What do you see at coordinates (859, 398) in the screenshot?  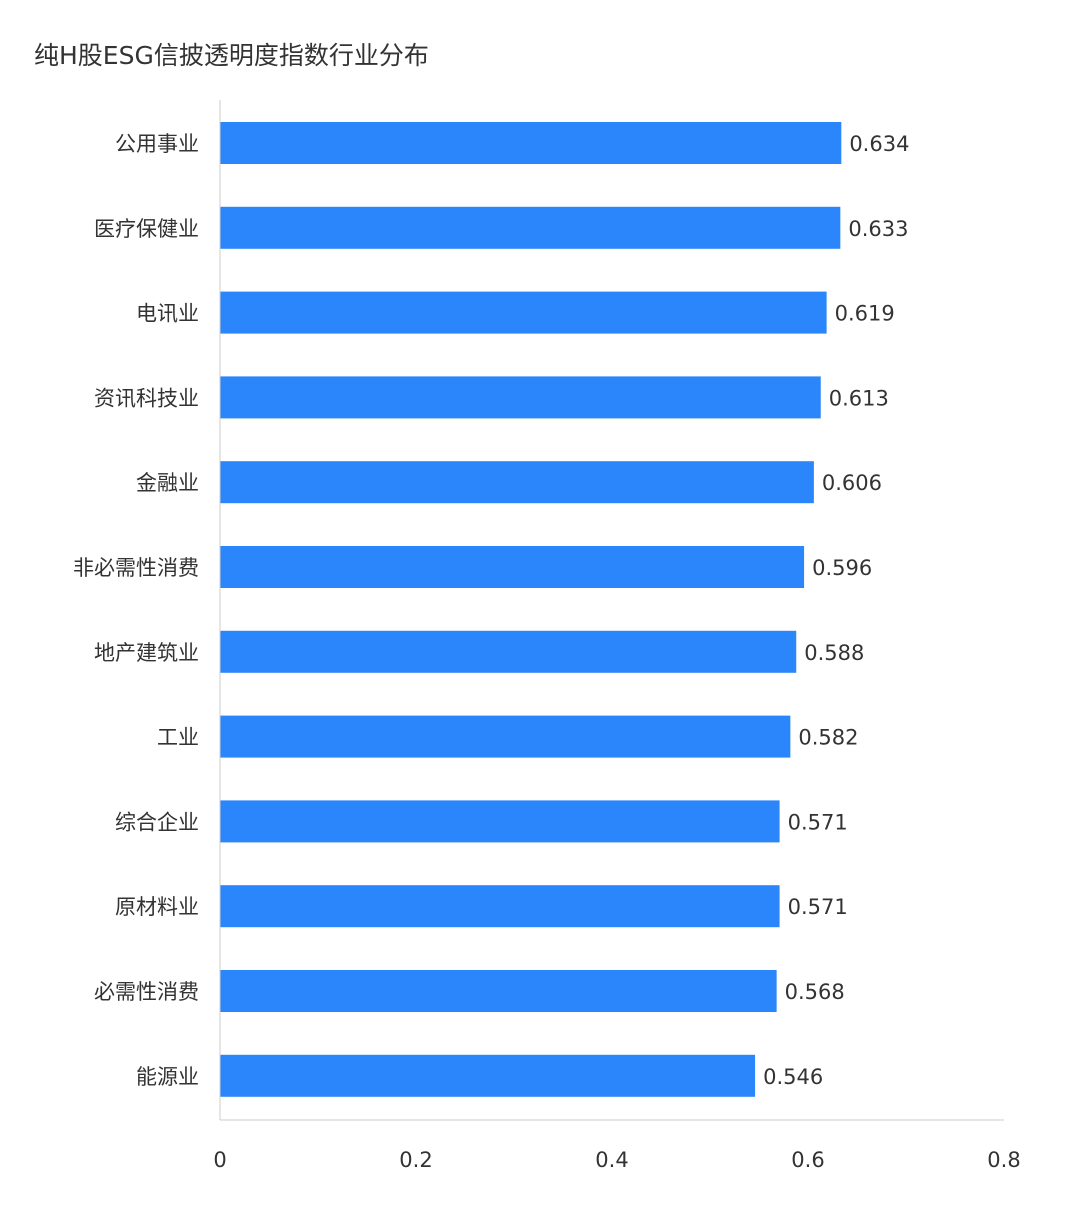 I see `value-label: 0.613` at bounding box center [859, 398].